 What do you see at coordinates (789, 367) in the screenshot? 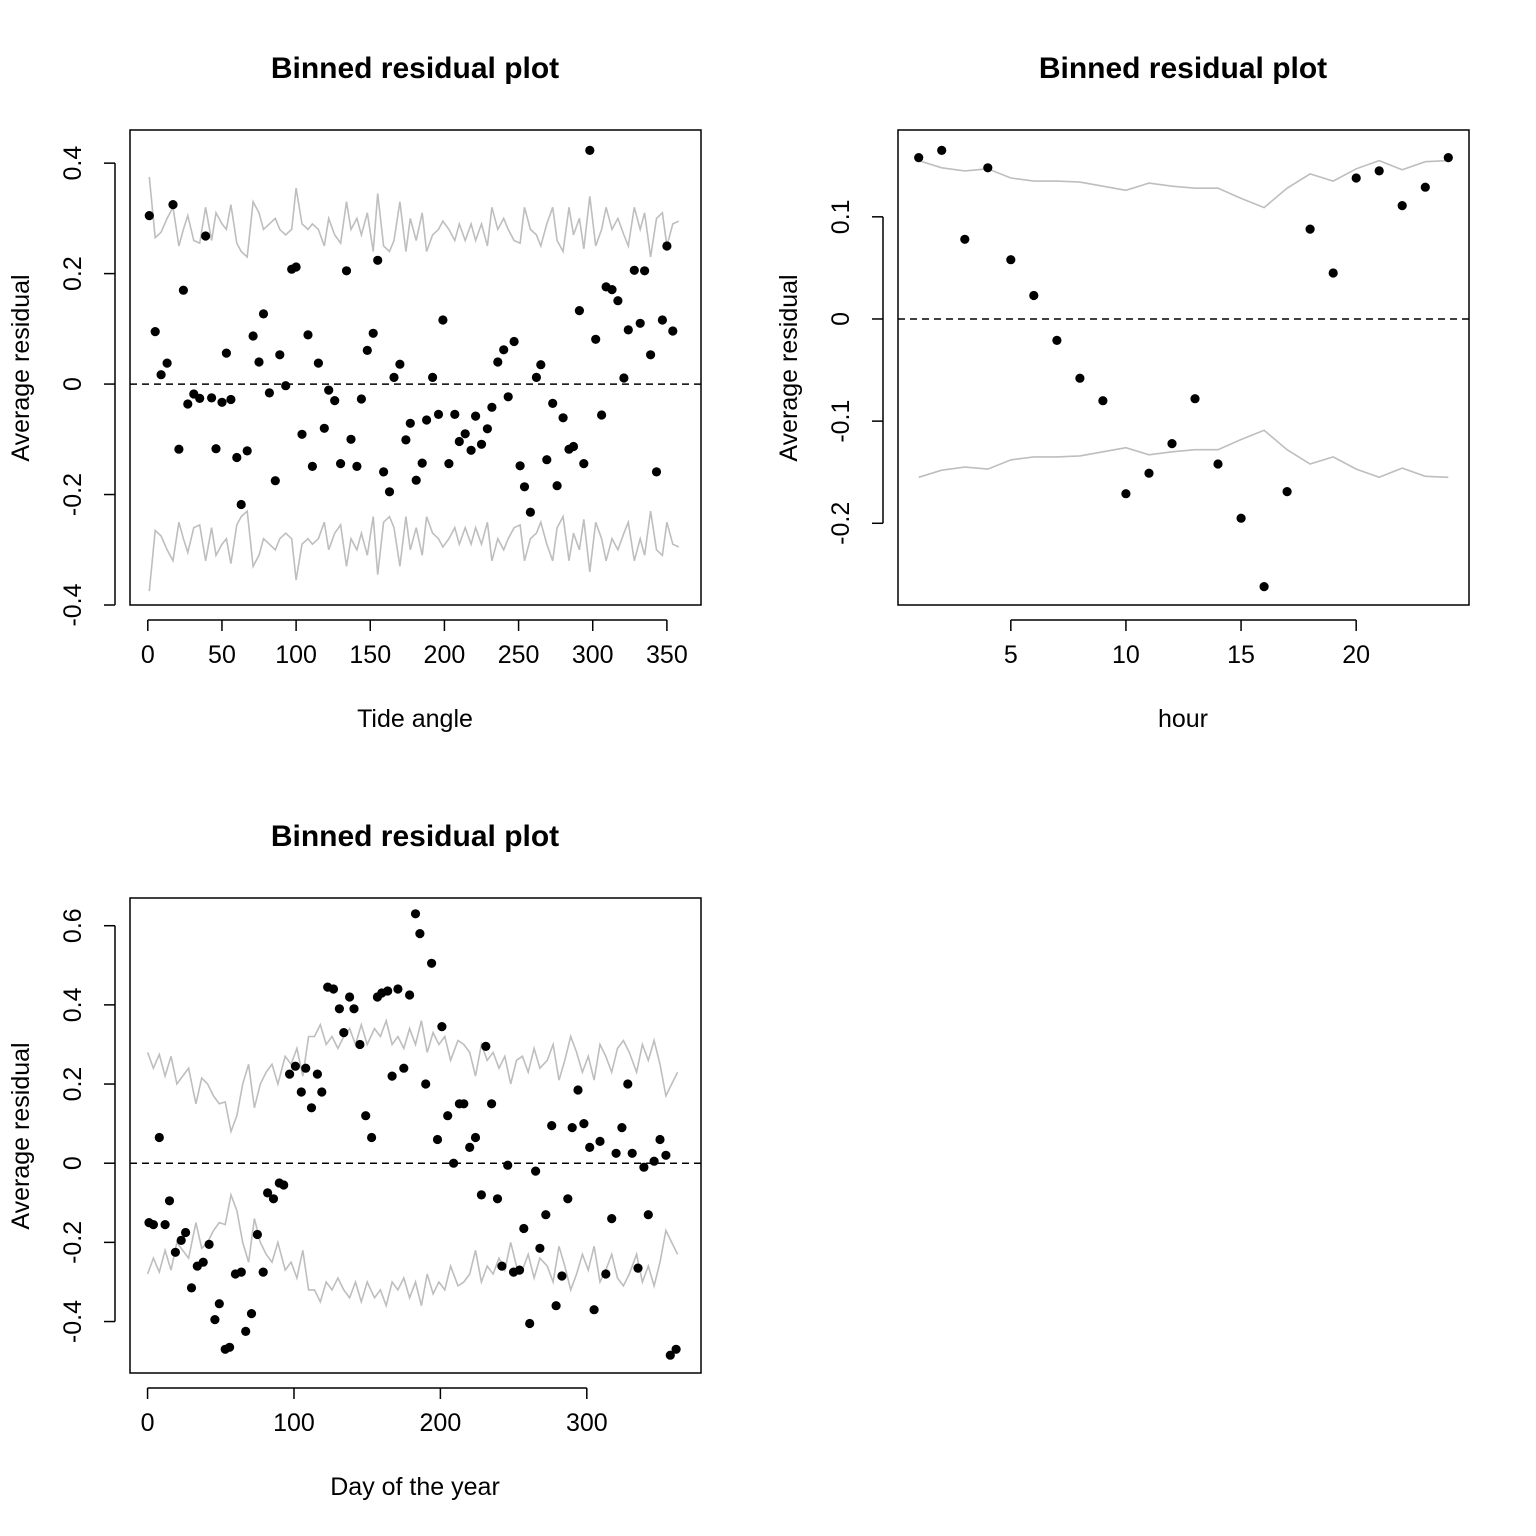
I see `y-axis-label: Average residual` at bounding box center [789, 367].